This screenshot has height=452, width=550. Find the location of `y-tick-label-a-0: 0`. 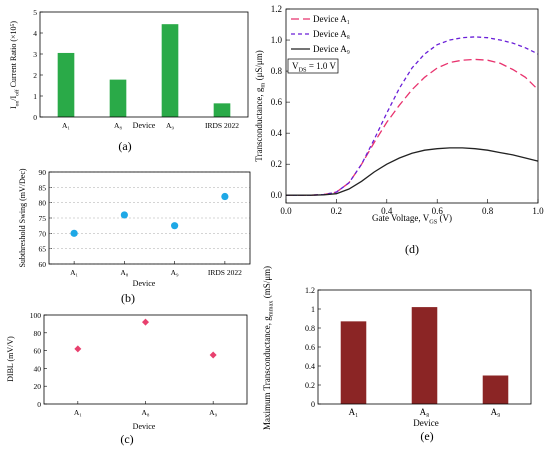

y-tick-label-a-0: 0 is located at coordinates (35, 117).